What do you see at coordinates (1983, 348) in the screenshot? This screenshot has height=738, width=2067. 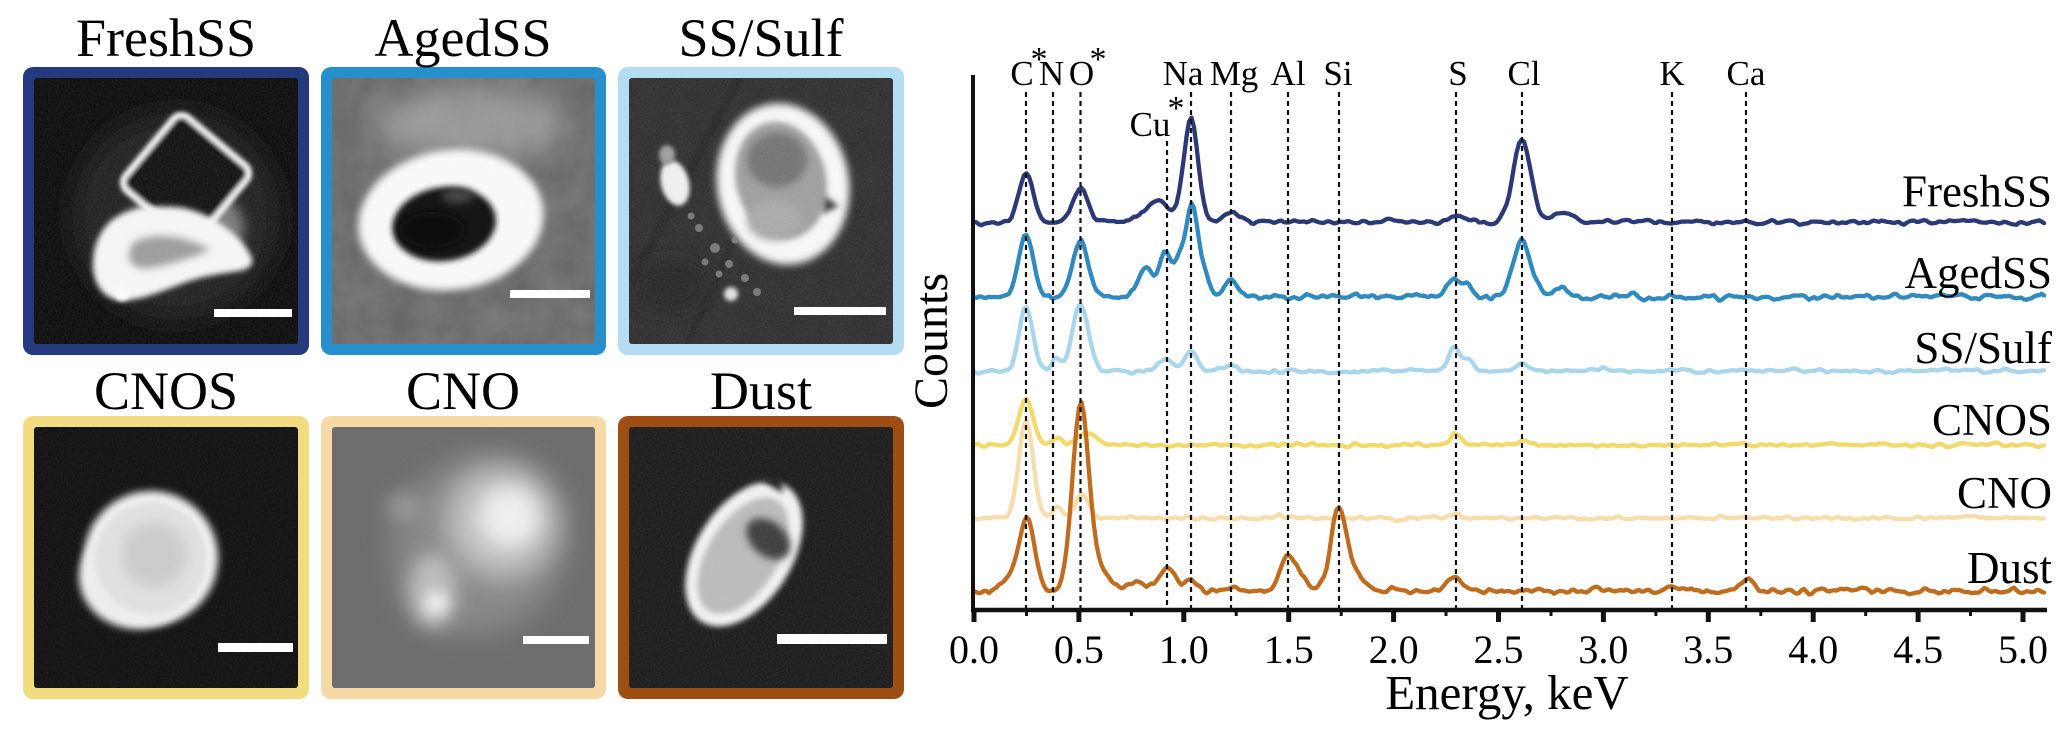 I see `svg-text: SS/Sulf` at bounding box center [1983, 348].